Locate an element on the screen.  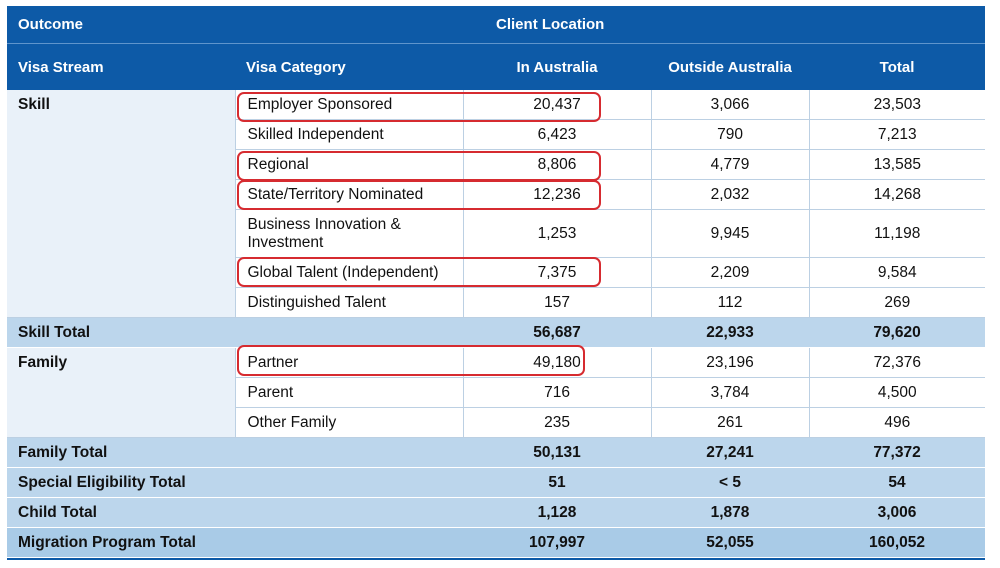
outside-australia-cell: 27,241 is located at coordinates (730, 452).